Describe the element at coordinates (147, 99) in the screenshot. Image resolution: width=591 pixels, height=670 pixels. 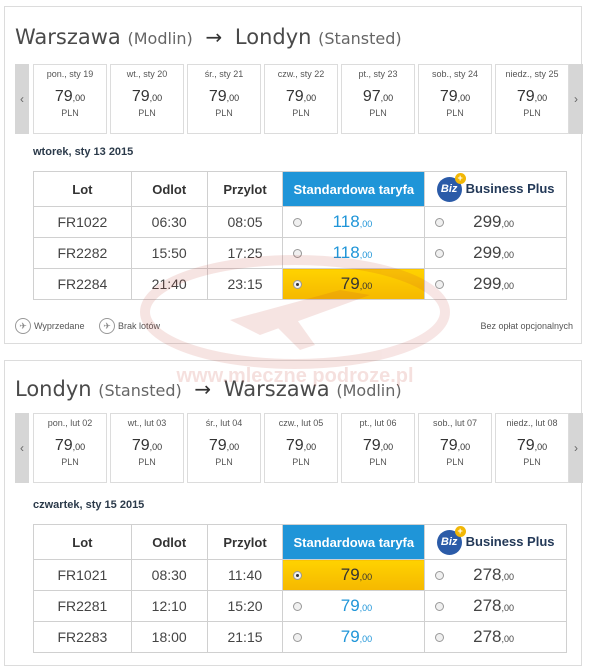
I see `date-cell: wt., sty 20 79,00 PLN` at that location.